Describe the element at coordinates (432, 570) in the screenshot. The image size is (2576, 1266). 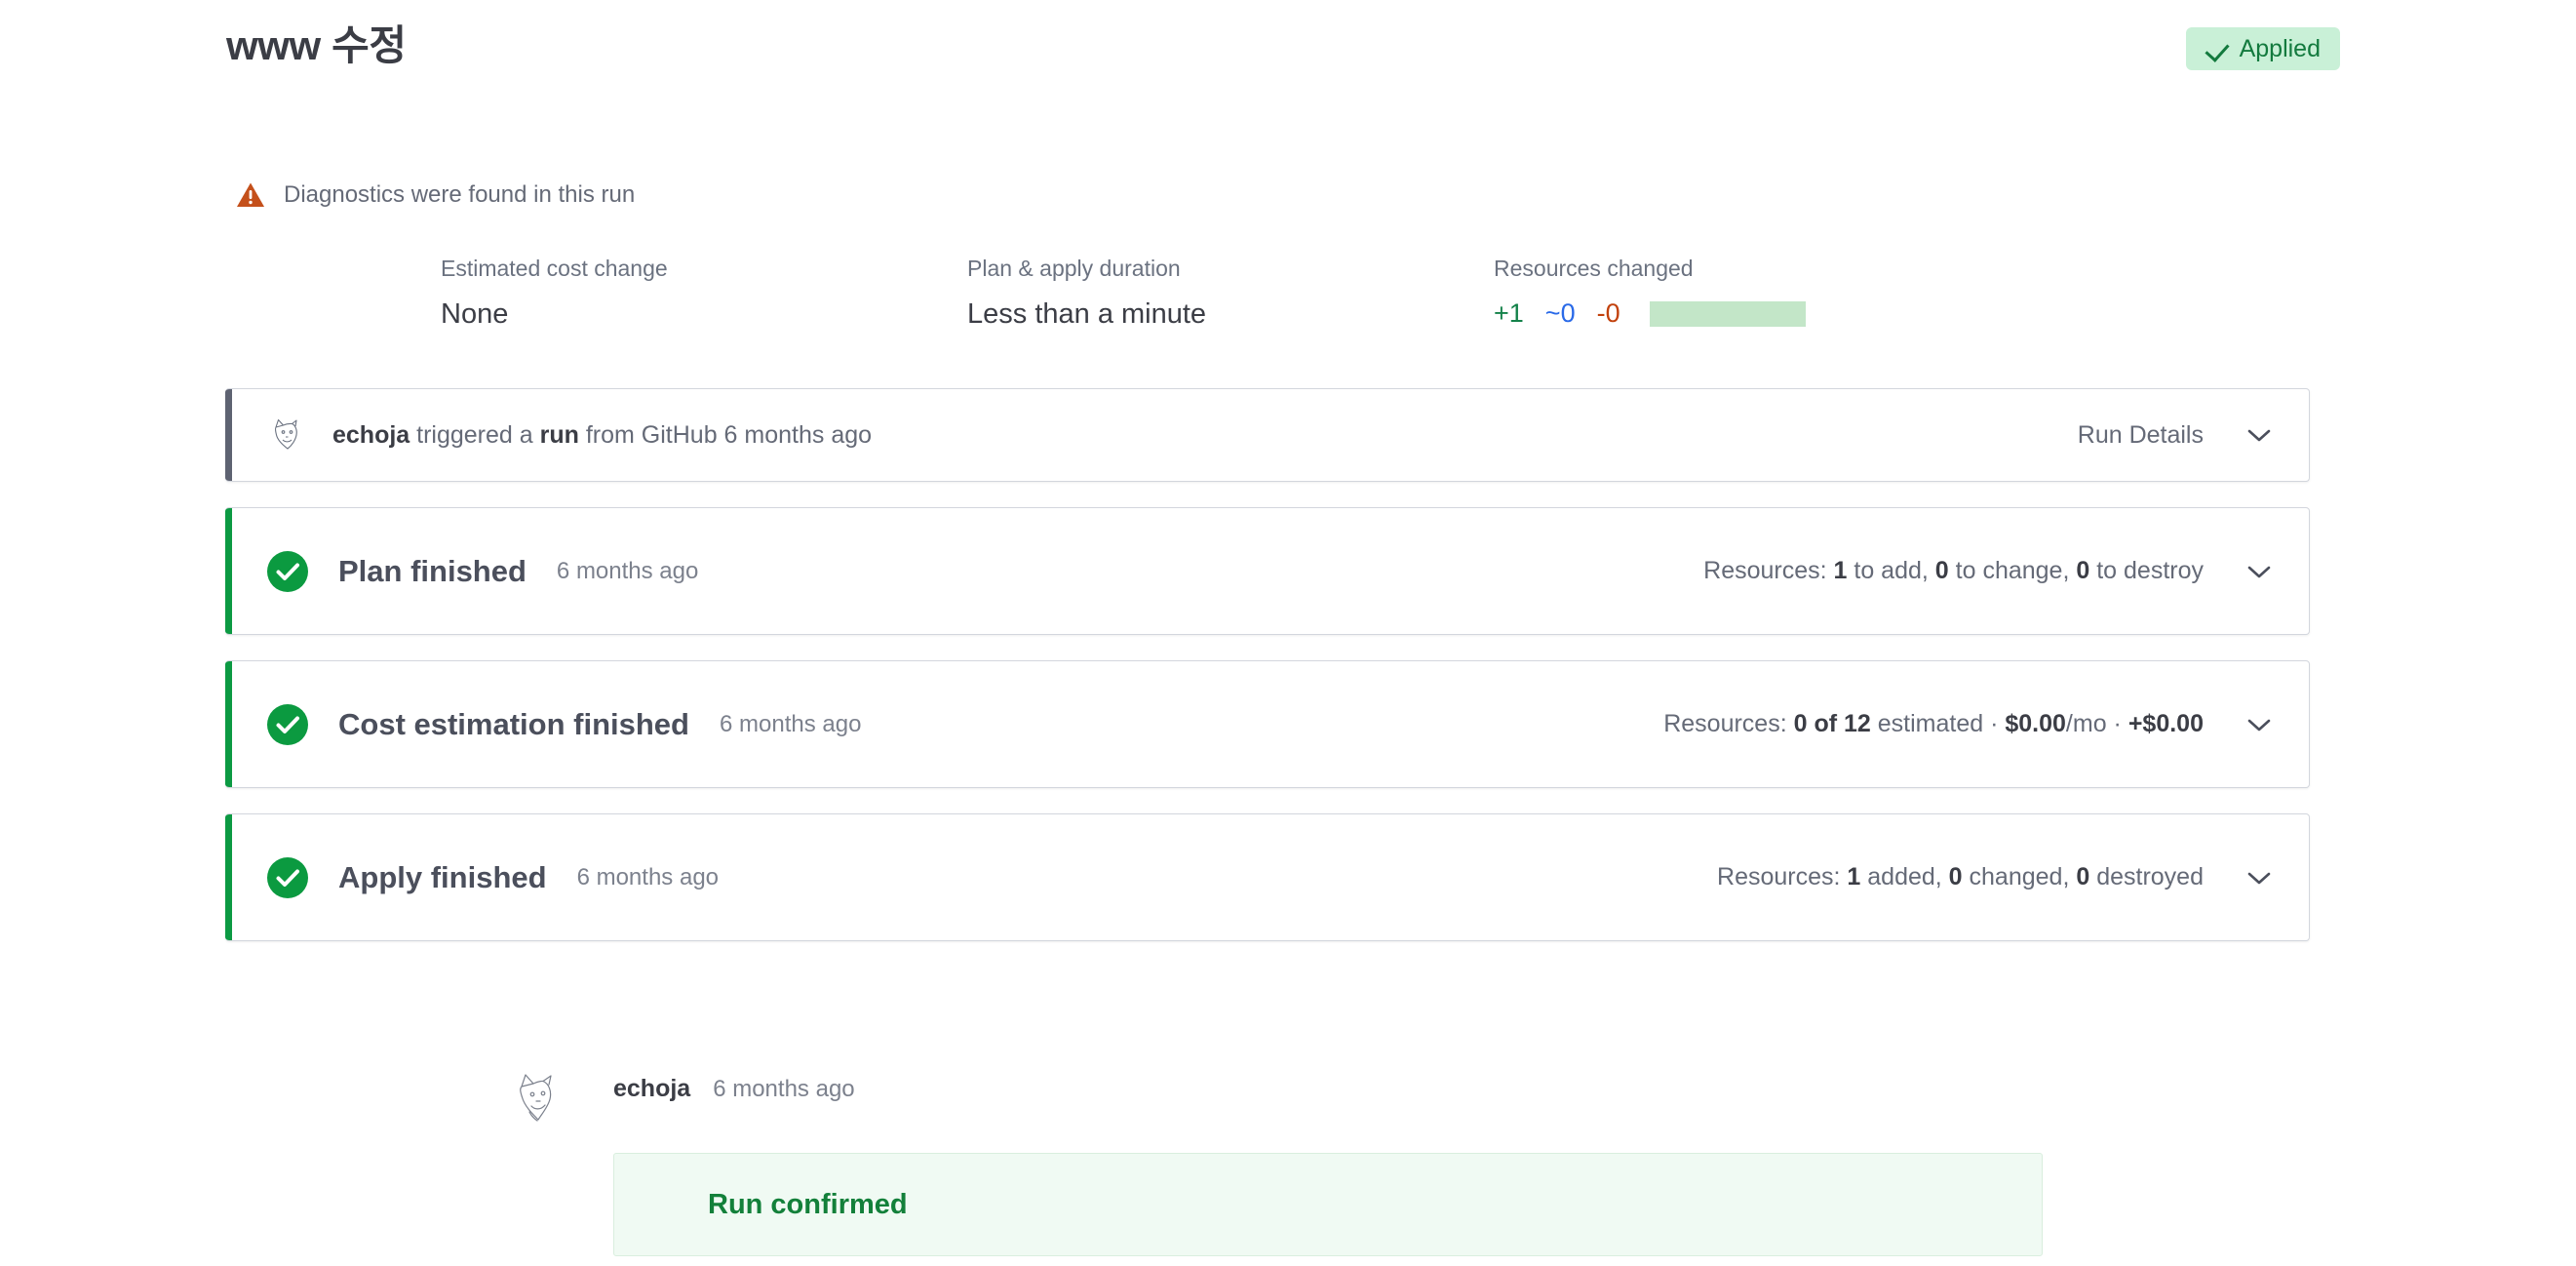
I see `stage-title: Plan finished` at that location.